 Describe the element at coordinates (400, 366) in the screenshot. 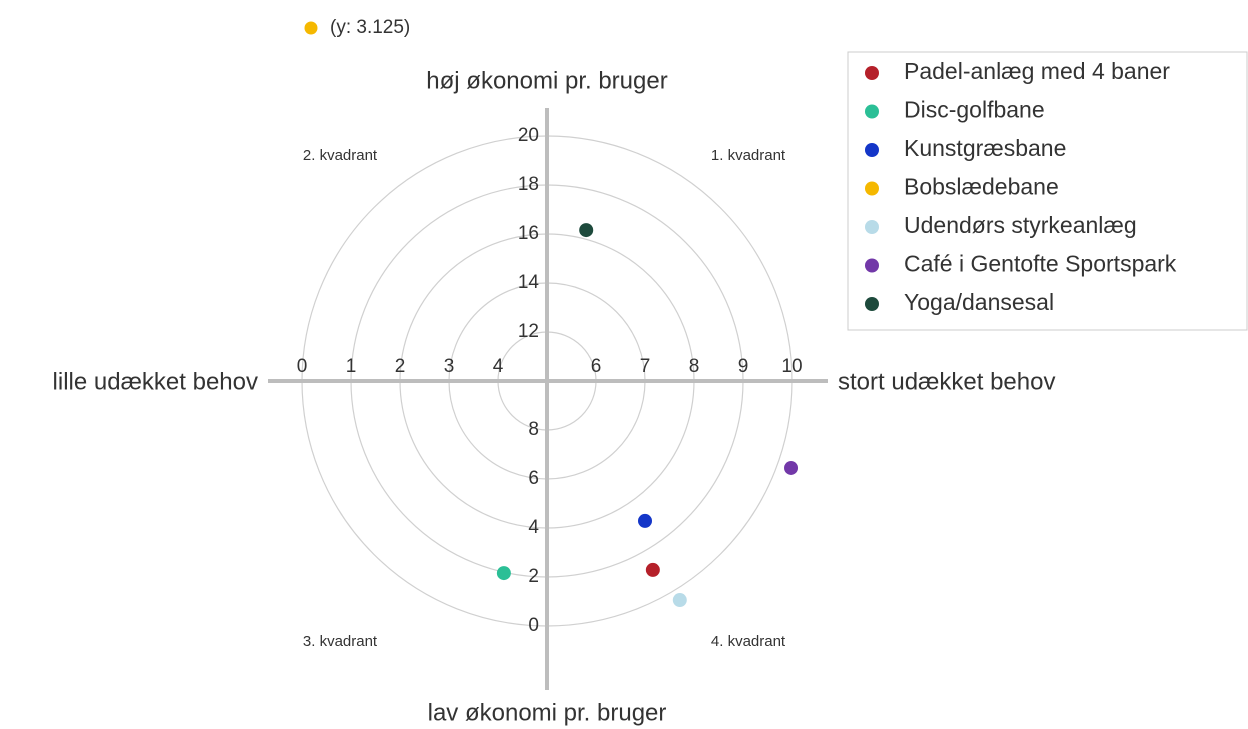

I see `x-tick-label: 2` at that location.